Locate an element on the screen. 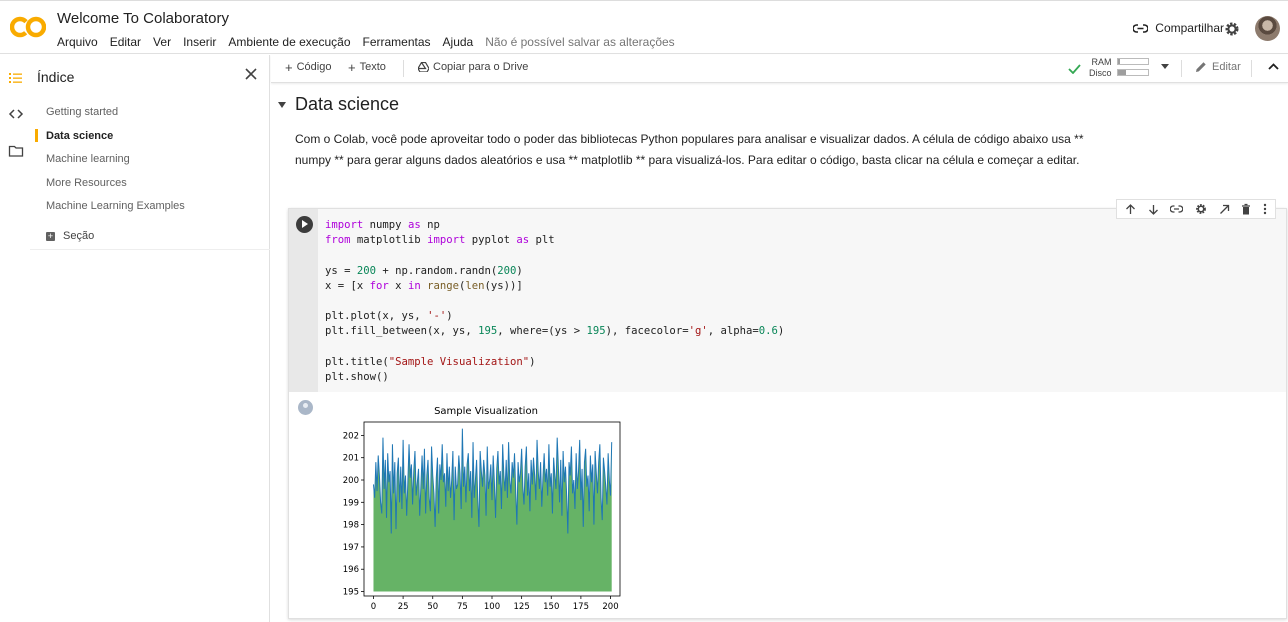 This screenshot has width=1288, height=622. add-section-label: Seção is located at coordinates (79, 236).